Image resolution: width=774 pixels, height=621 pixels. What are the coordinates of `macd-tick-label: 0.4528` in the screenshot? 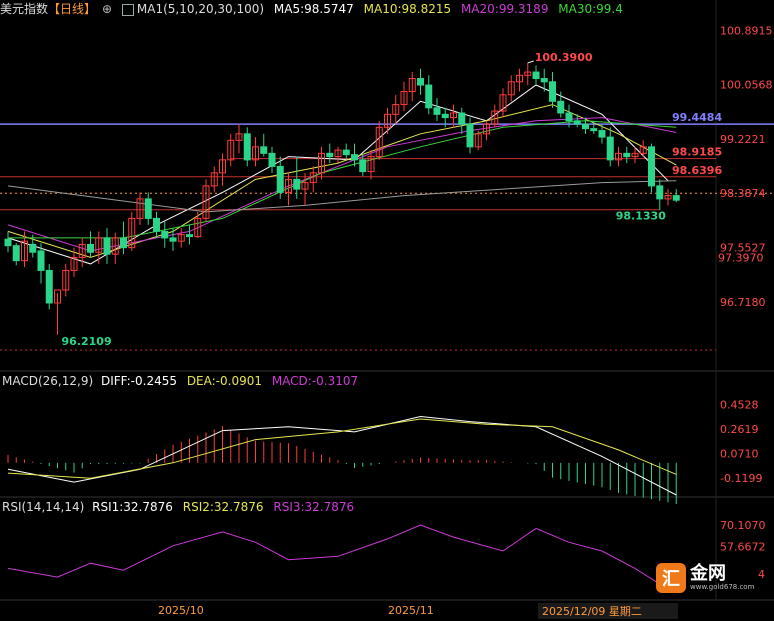 It's located at (739, 405).